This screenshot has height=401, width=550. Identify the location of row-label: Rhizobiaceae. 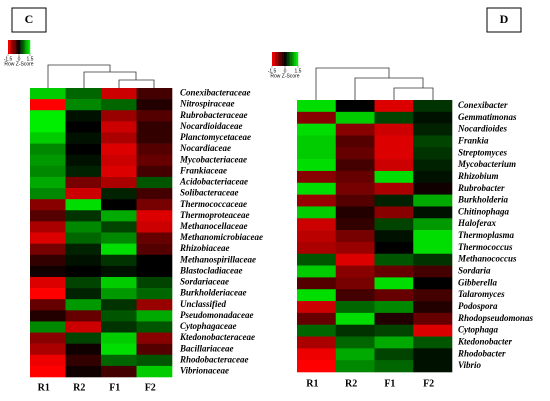
(204, 248).